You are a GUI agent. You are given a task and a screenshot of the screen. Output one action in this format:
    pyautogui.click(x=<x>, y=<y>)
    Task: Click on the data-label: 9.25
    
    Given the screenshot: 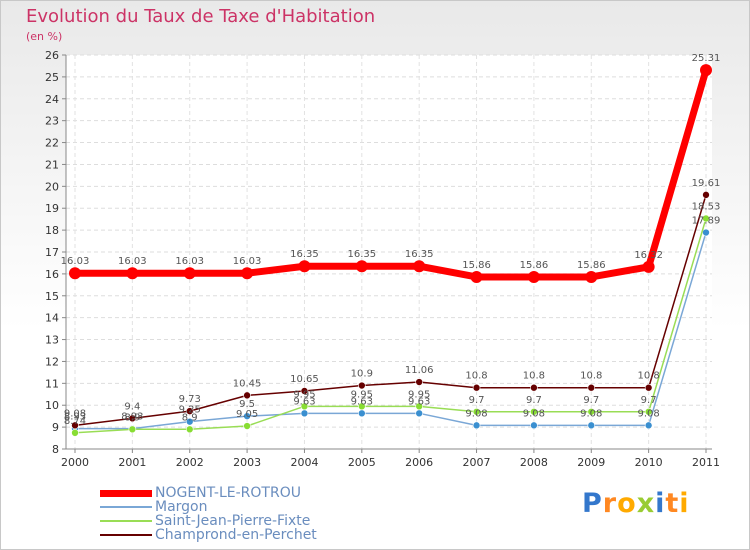 What is the action you would take?
    pyautogui.click(x=190, y=410)
    